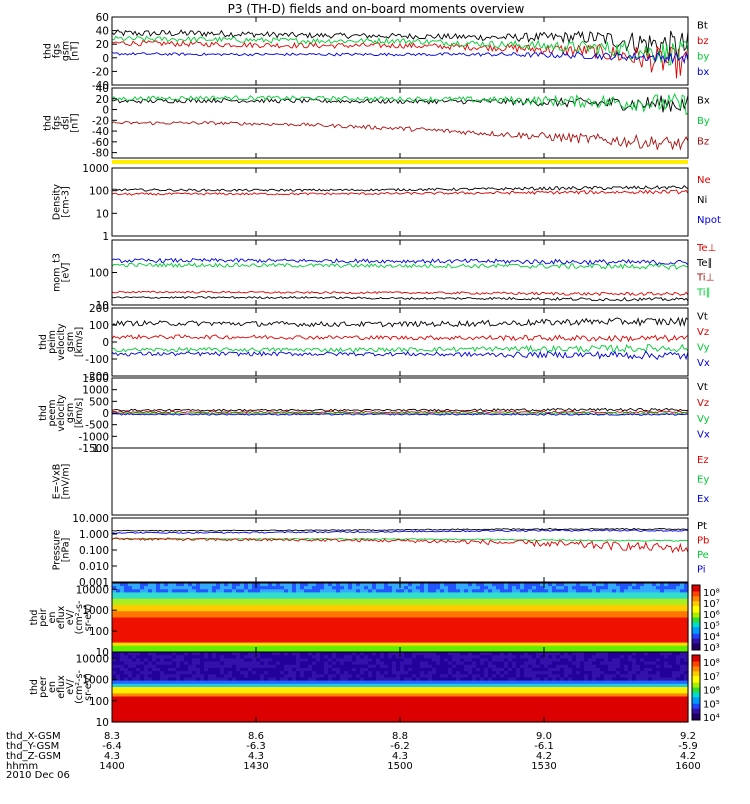 Image resolution: width=750 pixels, height=804 pixels. Describe the element at coordinates (703, 100) in the screenshot. I see `legend-Bx: Bx` at that location.